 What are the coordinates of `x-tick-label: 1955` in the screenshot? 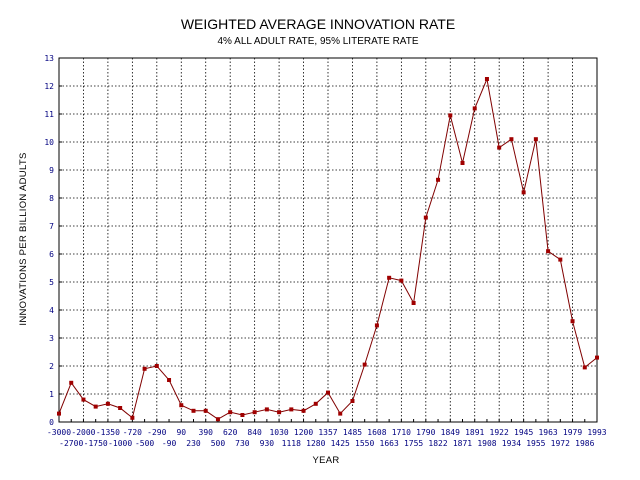 It's located at (535, 443).